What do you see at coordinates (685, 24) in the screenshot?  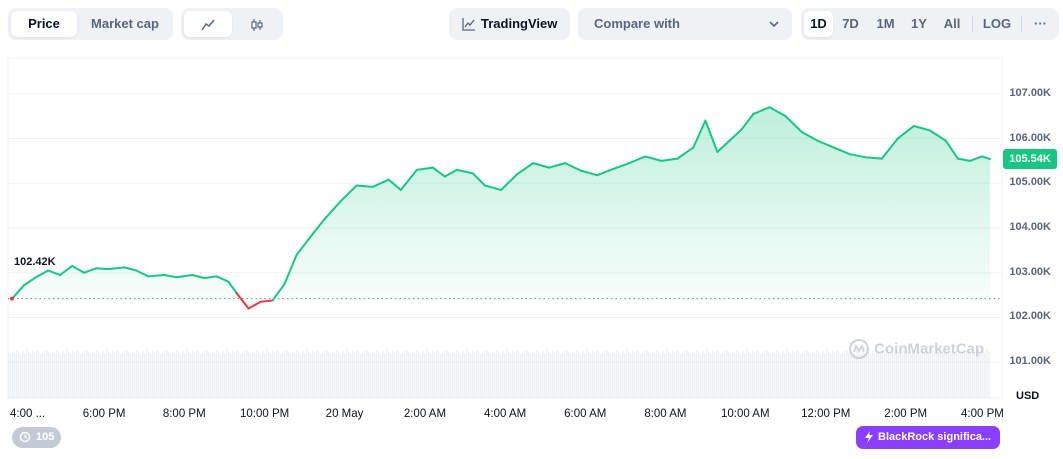 I see `compare-dropdown: Compare with` at bounding box center [685, 24].